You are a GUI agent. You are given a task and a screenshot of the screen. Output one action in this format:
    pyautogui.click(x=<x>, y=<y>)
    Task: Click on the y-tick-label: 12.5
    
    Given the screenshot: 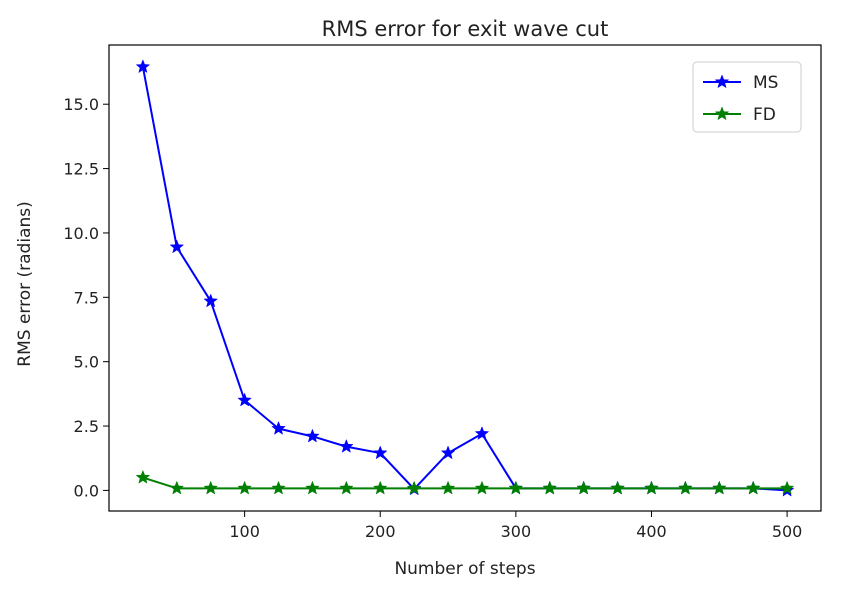 What is the action you would take?
    pyautogui.click(x=81, y=169)
    